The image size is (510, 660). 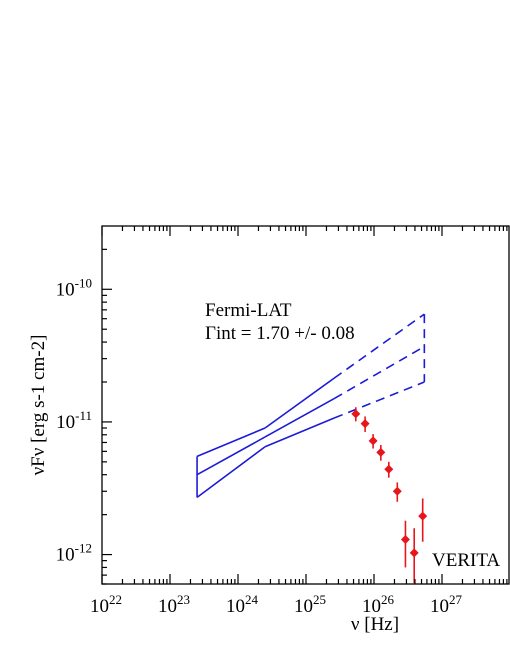 What do you see at coordinates (74, 553) in the screenshot?
I see `y-tick-label: 10-12` at bounding box center [74, 553].